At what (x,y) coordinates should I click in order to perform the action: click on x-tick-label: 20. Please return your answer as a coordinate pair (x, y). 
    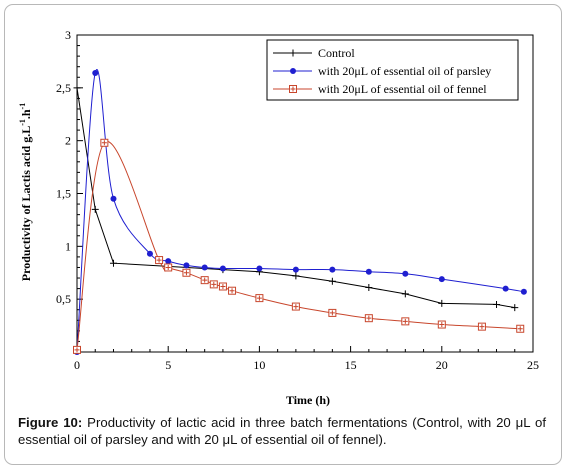
    Looking at the image, I should click on (442, 365).